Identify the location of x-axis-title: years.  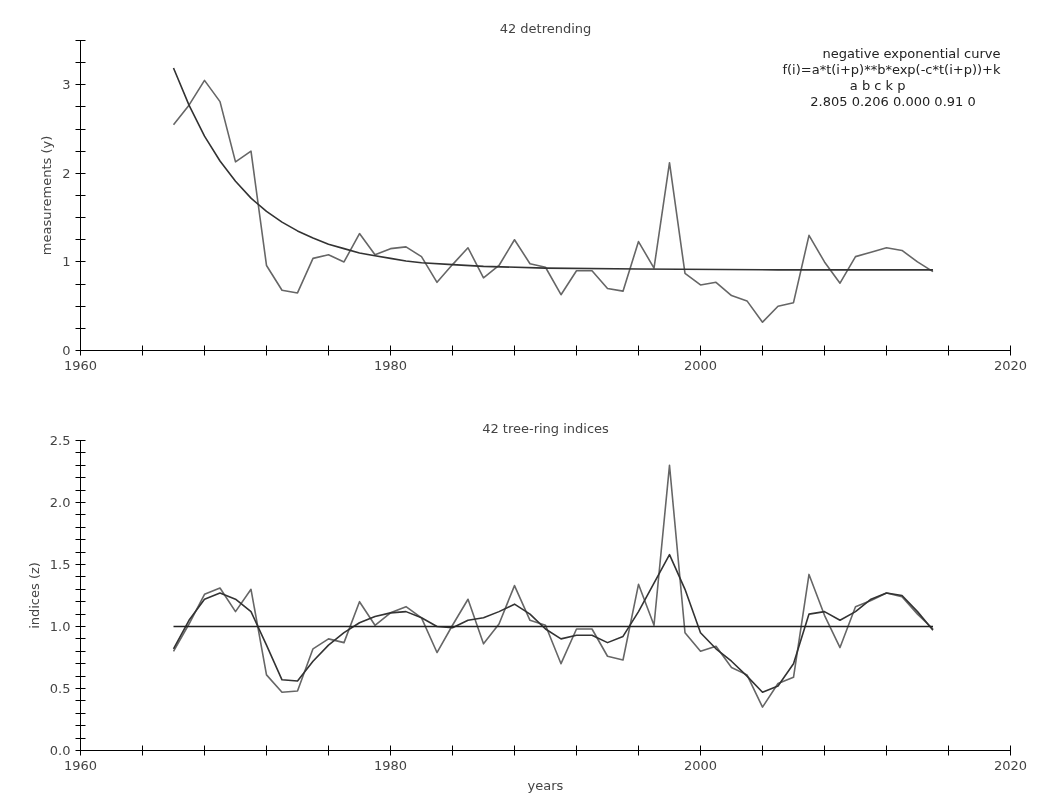
(545, 785).